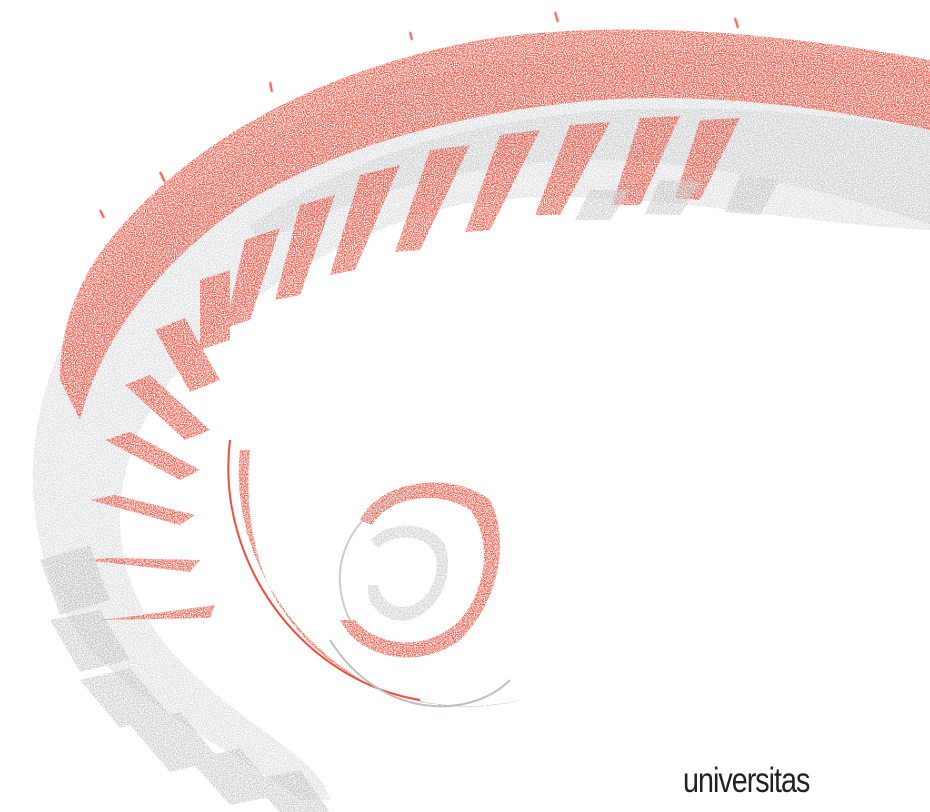  Describe the element at coordinates (590, 176) in the screenshot. I see `spiral-band-edge` at that location.